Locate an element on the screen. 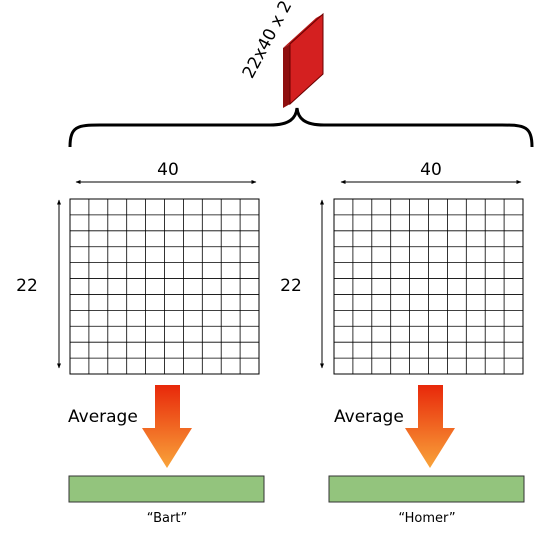 This screenshot has height=539, width=551. tensor-block-front is located at coordinates (306, 59).